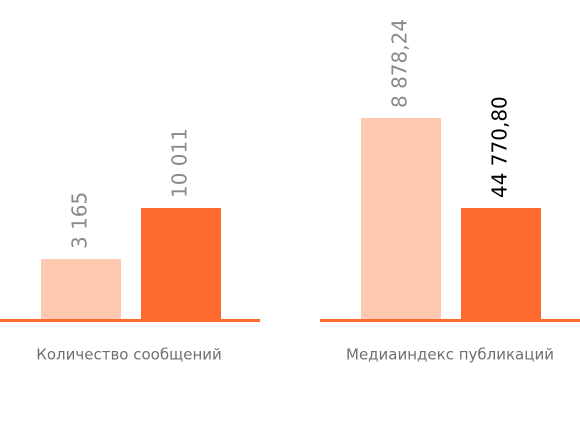 This screenshot has height=439, width=580. What do you see at coordinates (400, 63) in the screenshot?
I see `bar-value-label: 8 878,24` at bounding box center [400, 63].